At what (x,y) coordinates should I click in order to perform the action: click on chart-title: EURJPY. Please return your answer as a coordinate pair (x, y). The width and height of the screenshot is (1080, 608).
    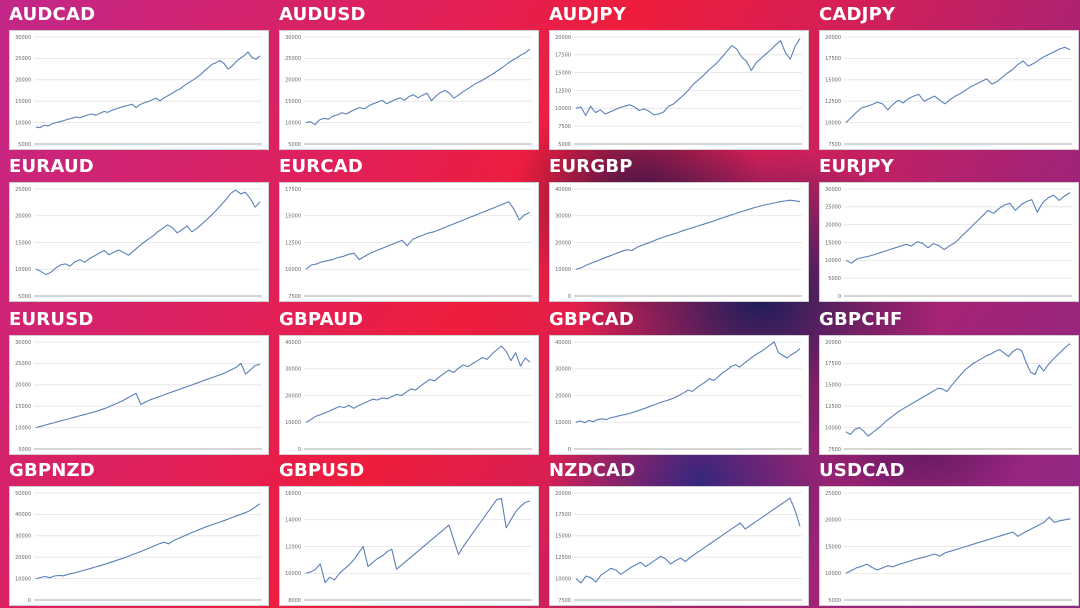
    Looking at the image, I should click on (856, 166).